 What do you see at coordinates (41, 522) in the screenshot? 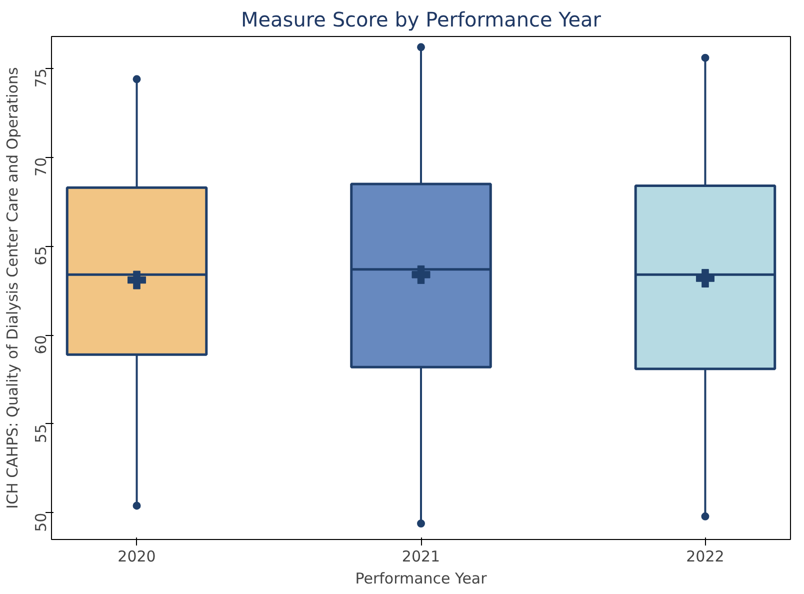
I see `y-tick-label: 50` at bounding box center [41, 522].